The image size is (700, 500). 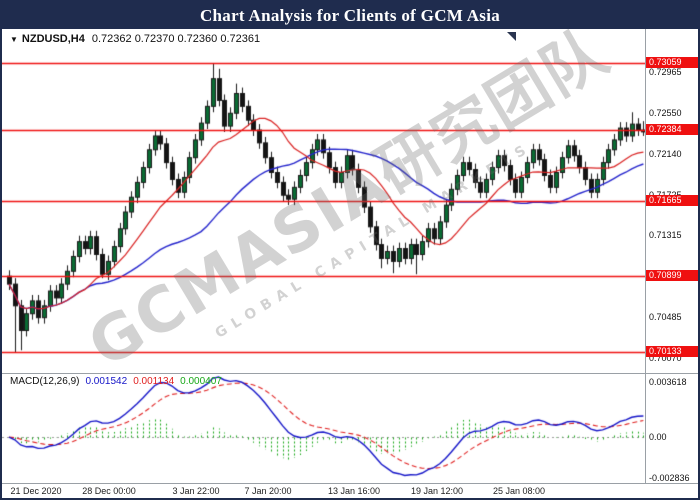 I want to click on price-tick-label: 0.71315, so click(x=665, y=235).